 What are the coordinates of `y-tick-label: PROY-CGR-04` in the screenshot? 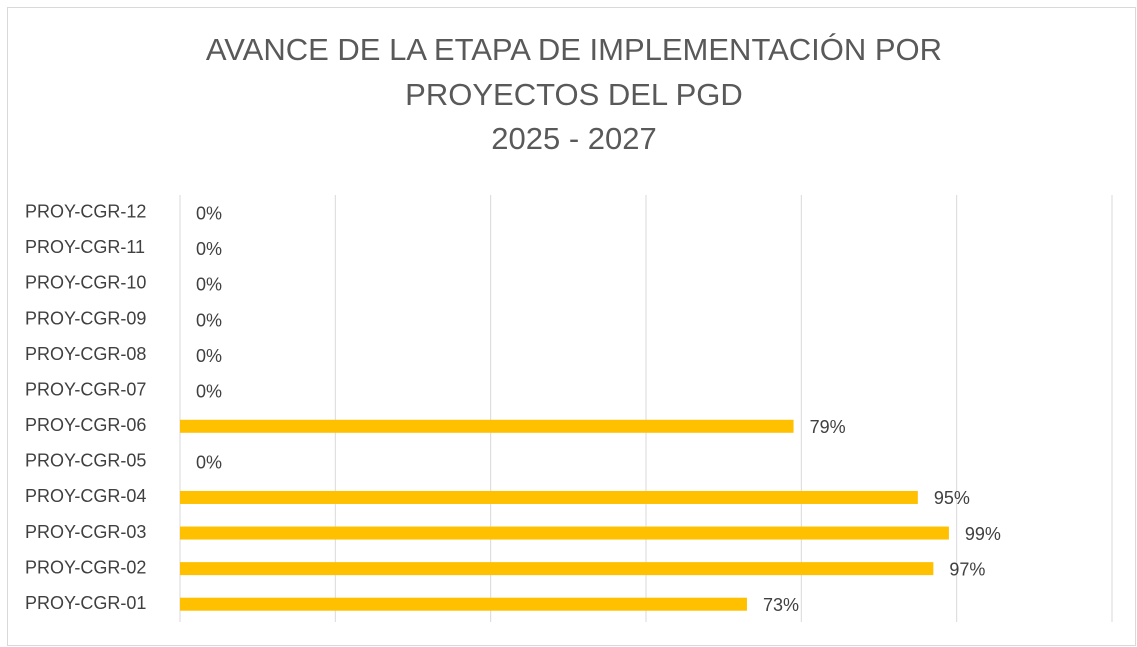 It's located at (85, 496).